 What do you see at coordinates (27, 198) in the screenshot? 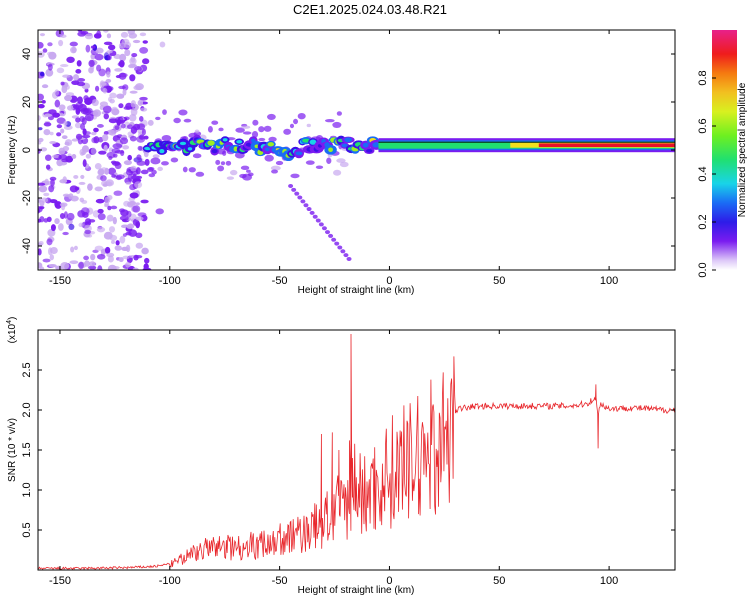
I see `y-tick-label: -20` at bounding box center [27, 198].